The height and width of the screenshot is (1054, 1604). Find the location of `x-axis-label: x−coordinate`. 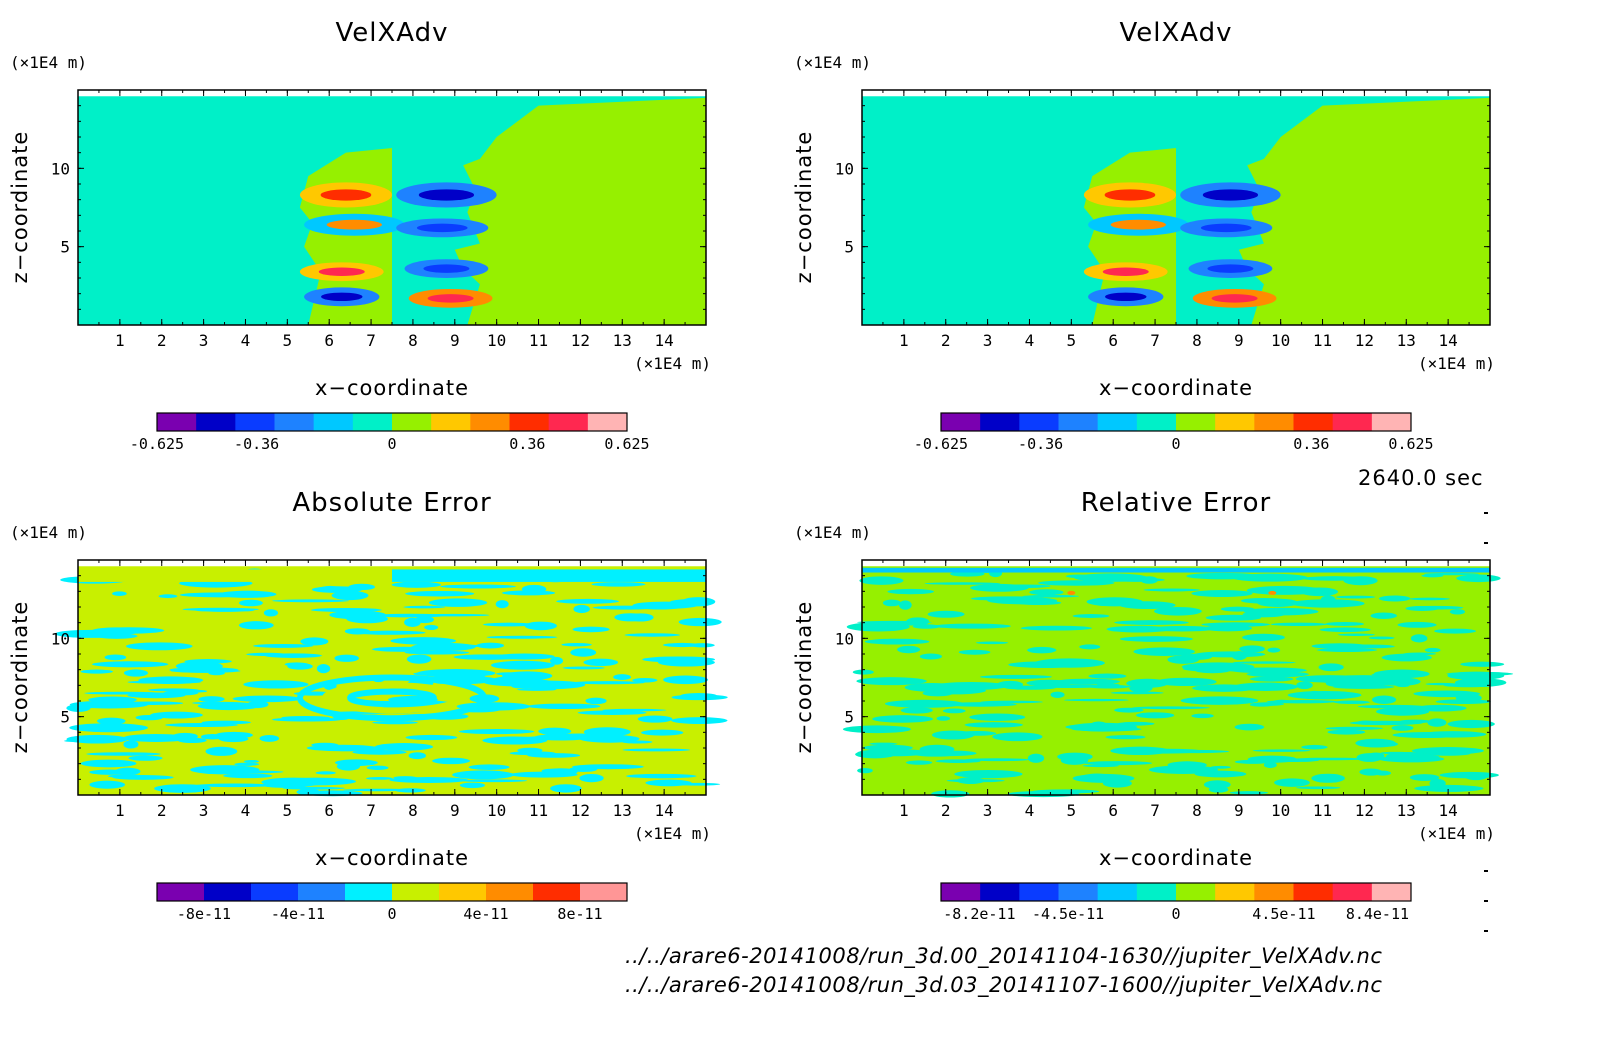

x-axis-label: x−coordinate is located at coordinates (392, 388).